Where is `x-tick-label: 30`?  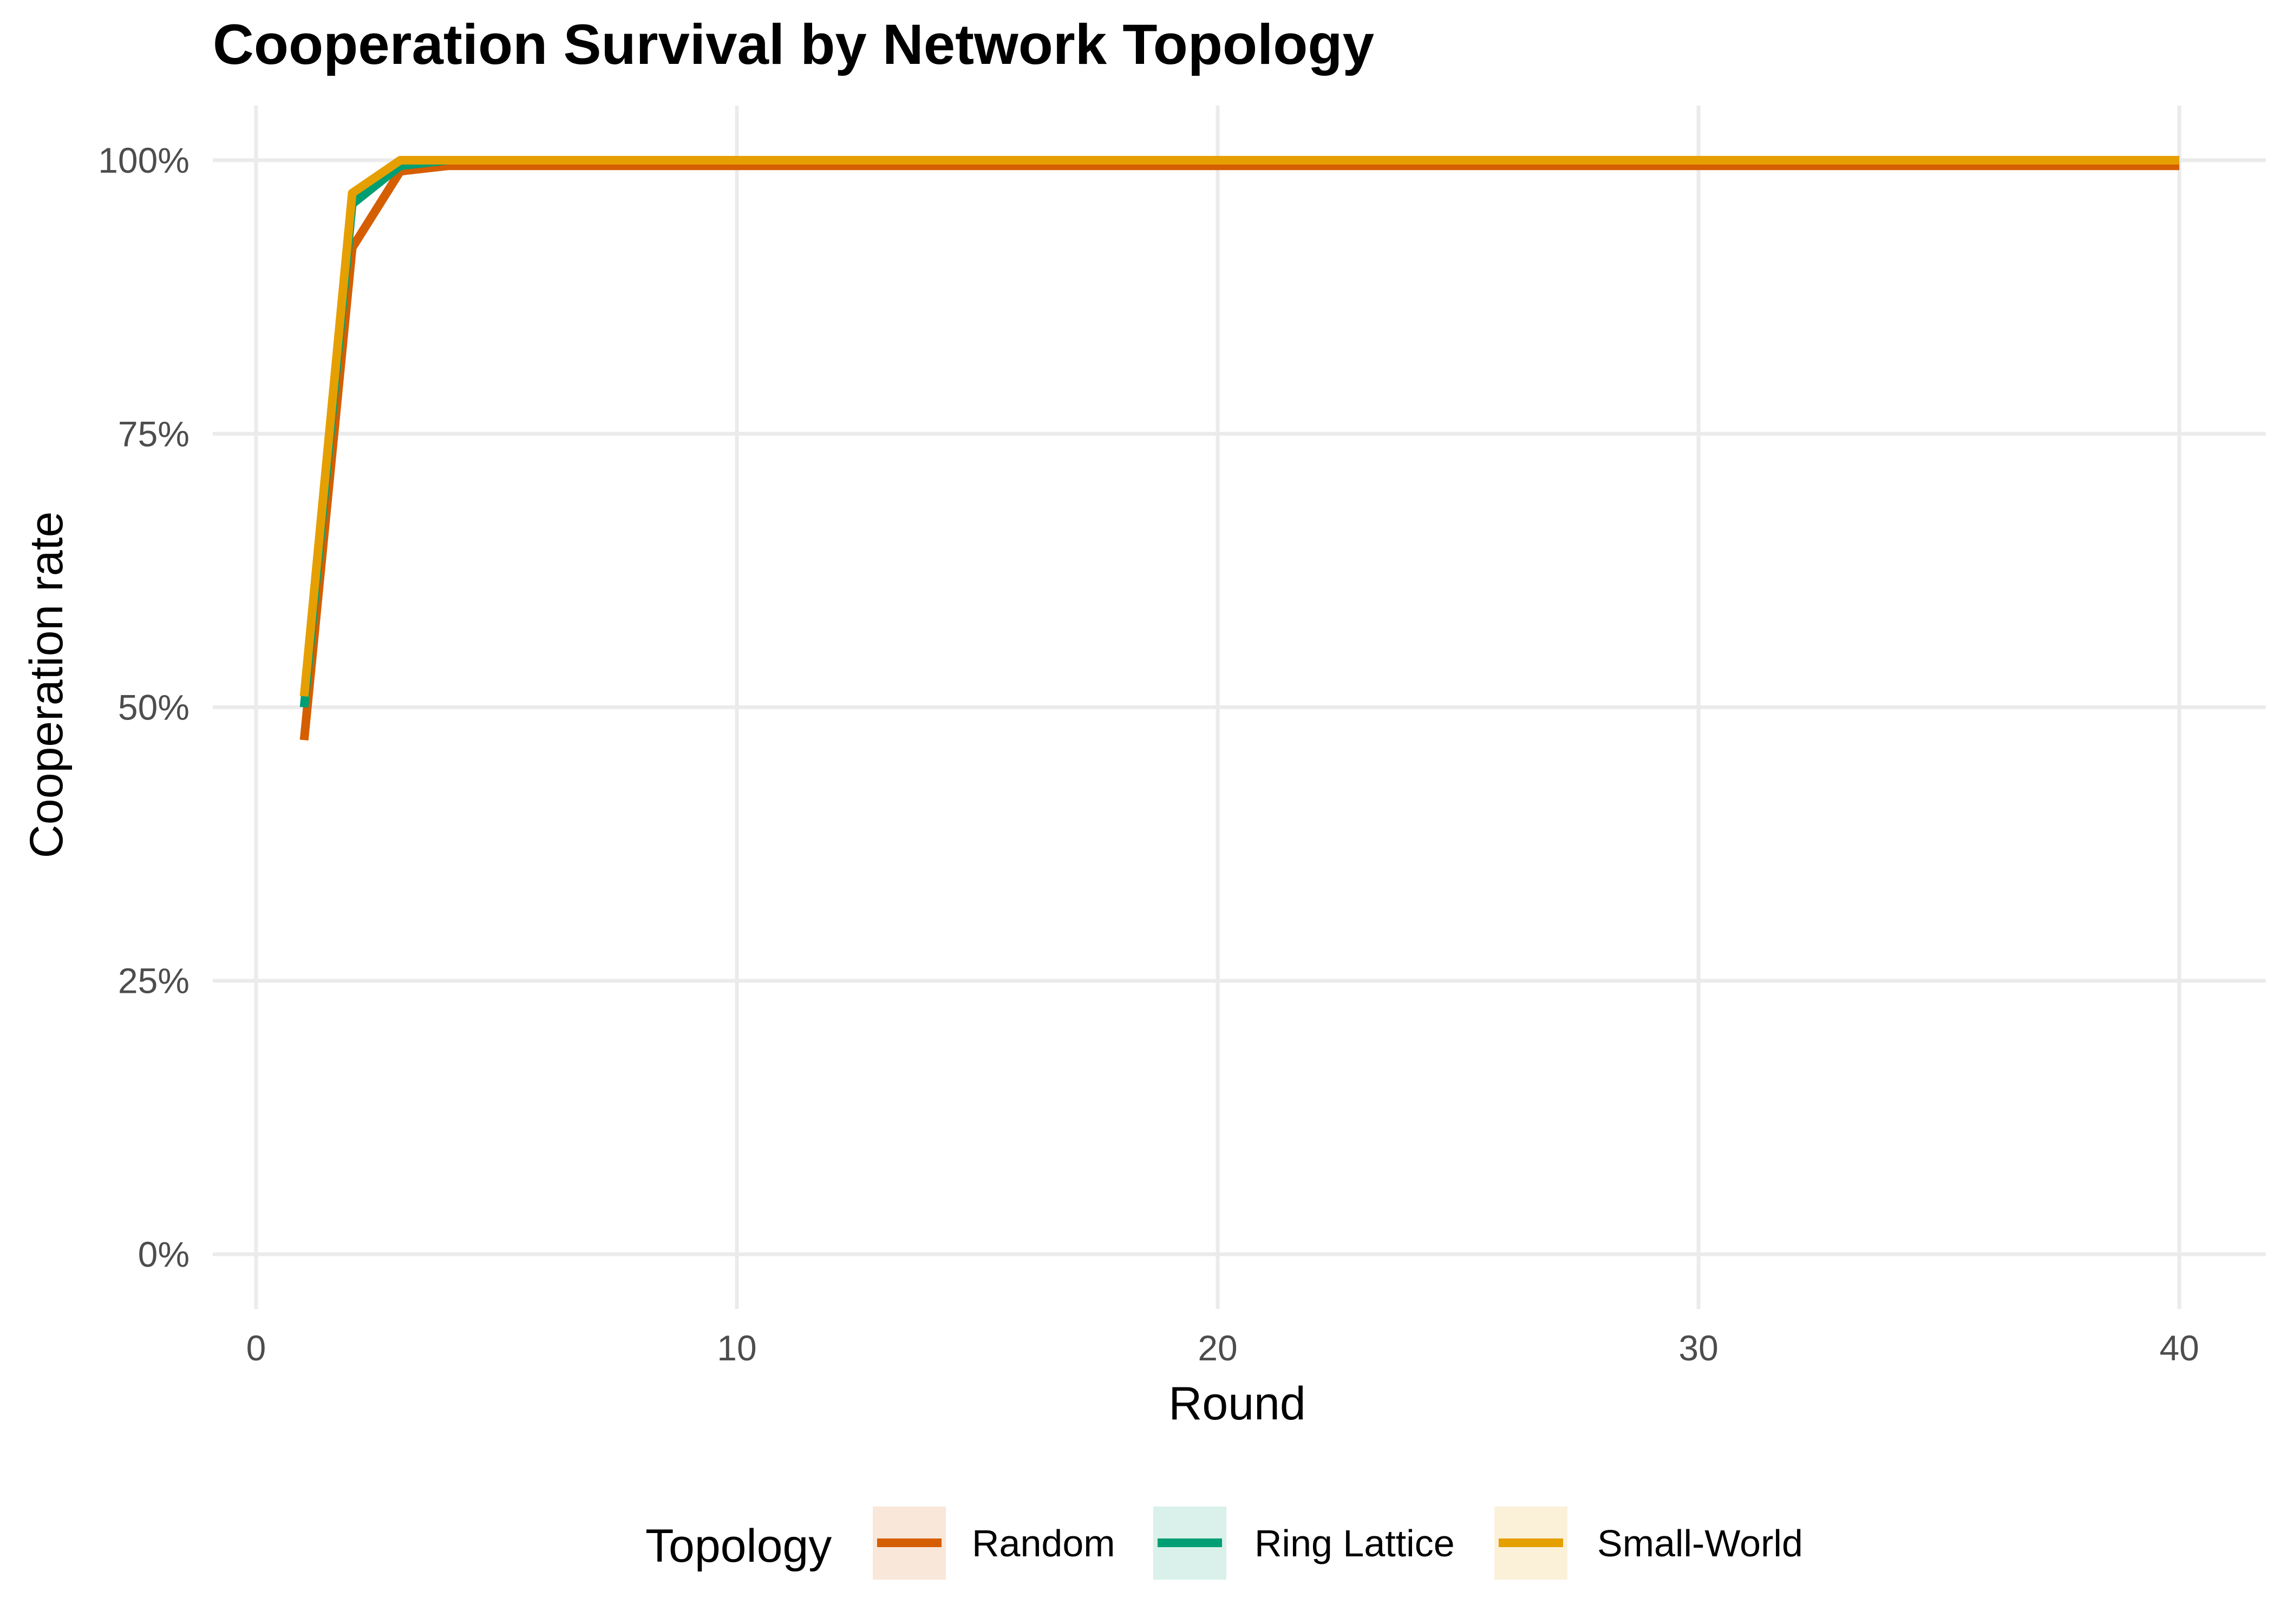 x-tick-label: 30 is located at coordinates (1698, 1348).